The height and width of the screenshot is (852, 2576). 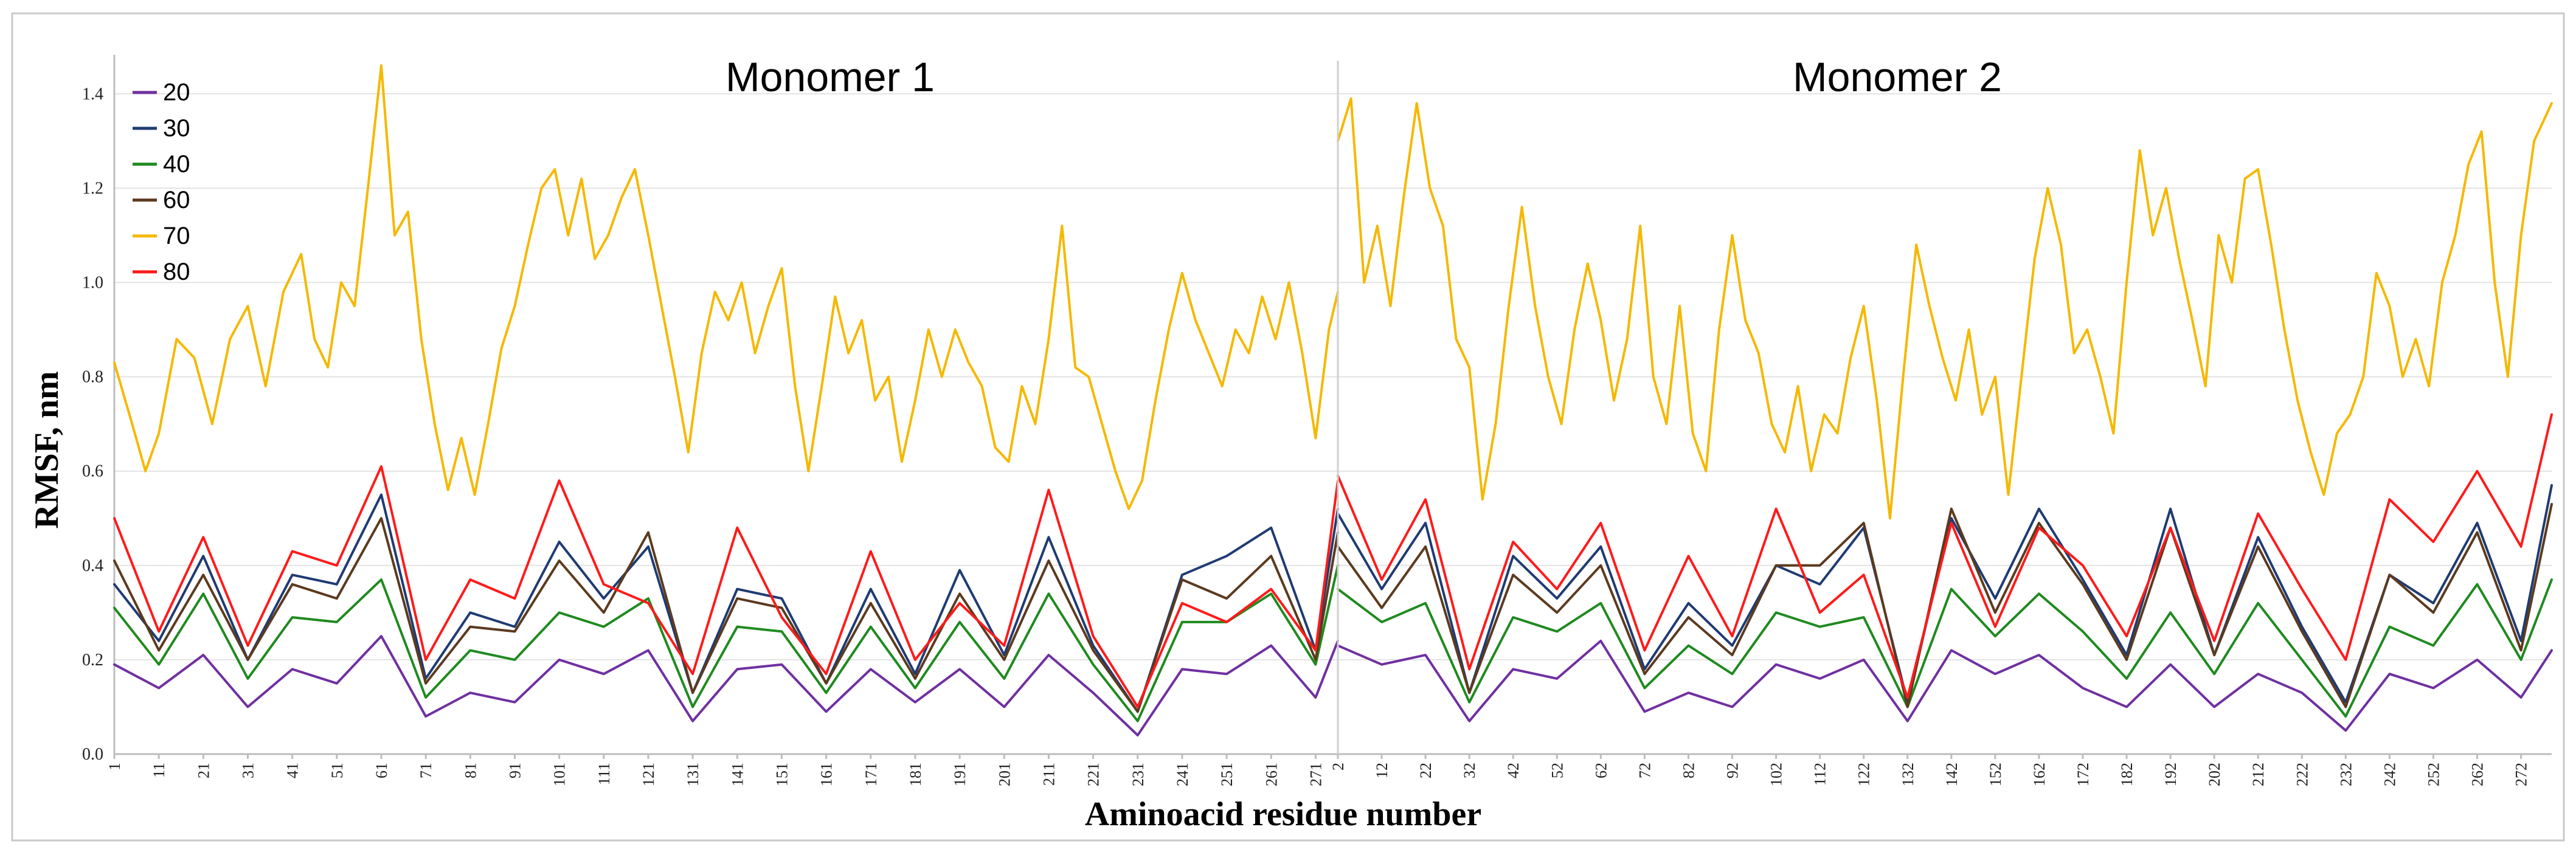 What do you see at coordinates (176, 92) in the screenshot?
I see `legend-label-20: 20` at bounding box center [176, 92].